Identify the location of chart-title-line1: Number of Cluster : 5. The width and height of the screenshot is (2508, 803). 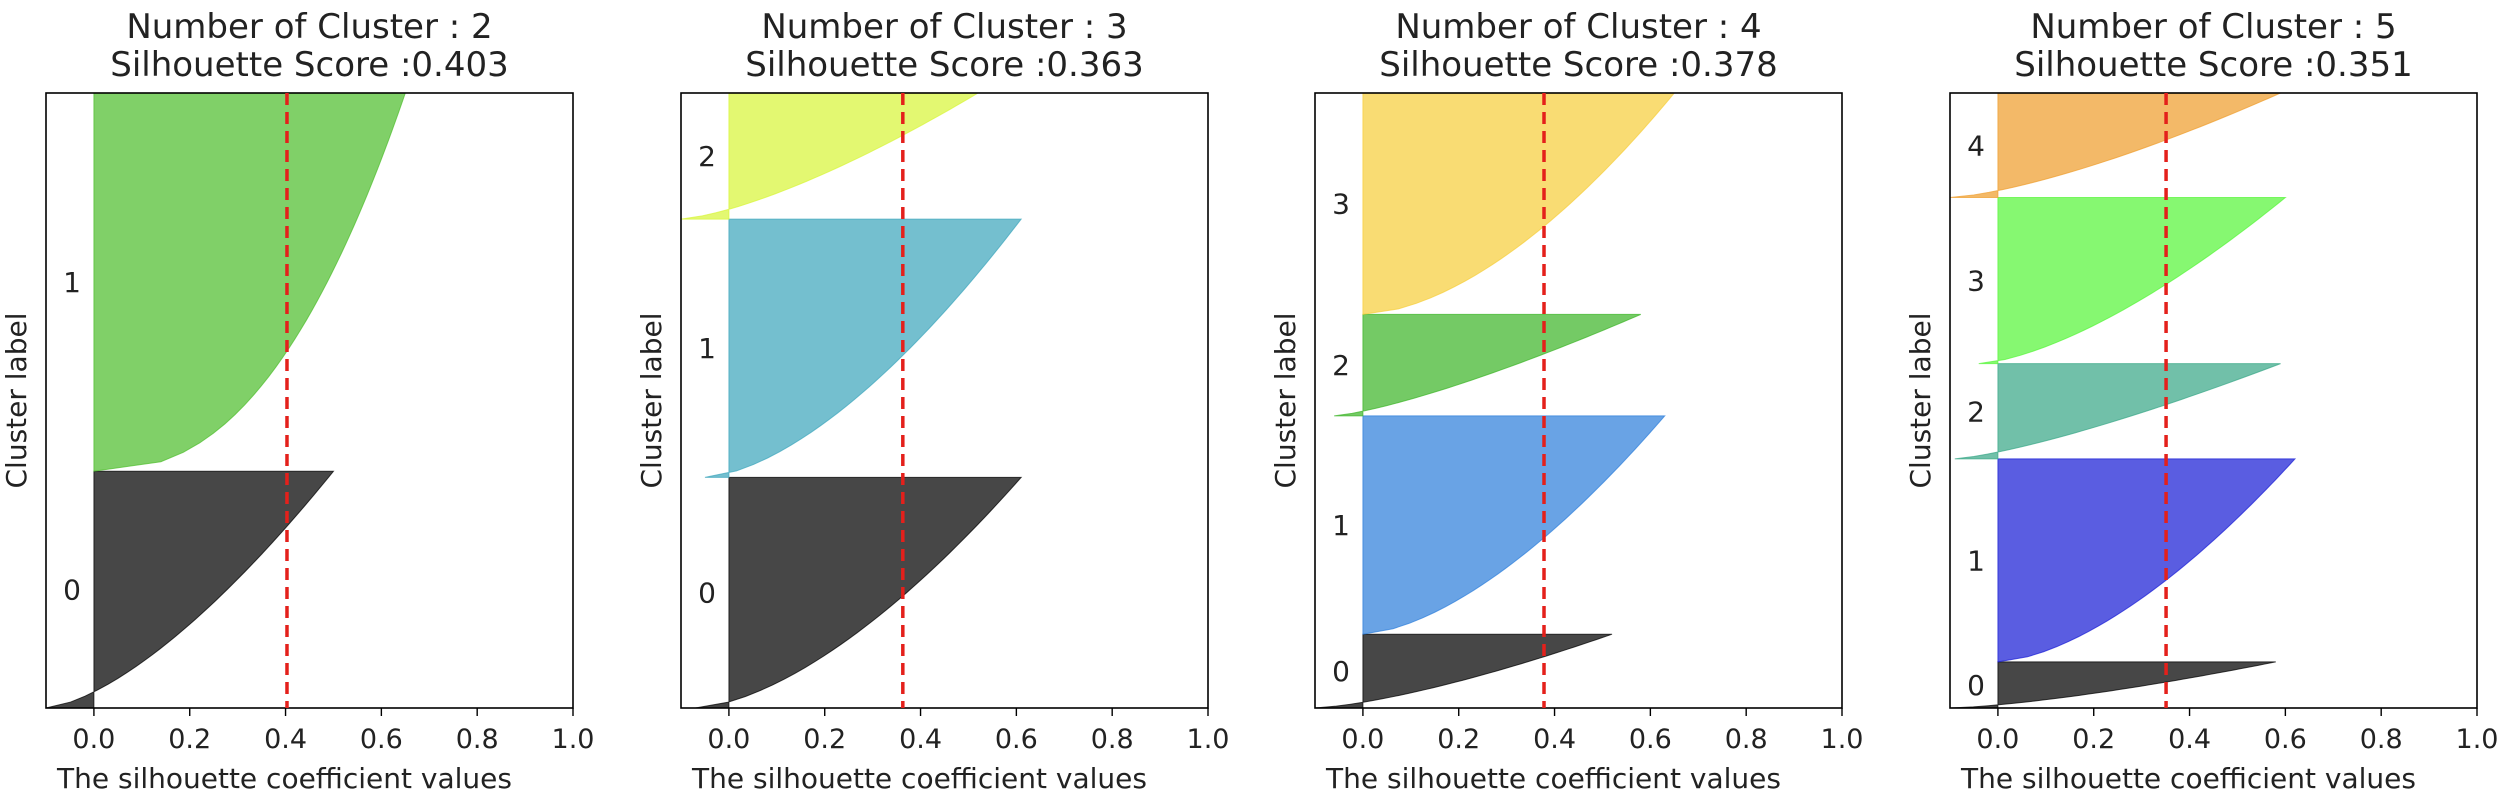
(2213, 27).